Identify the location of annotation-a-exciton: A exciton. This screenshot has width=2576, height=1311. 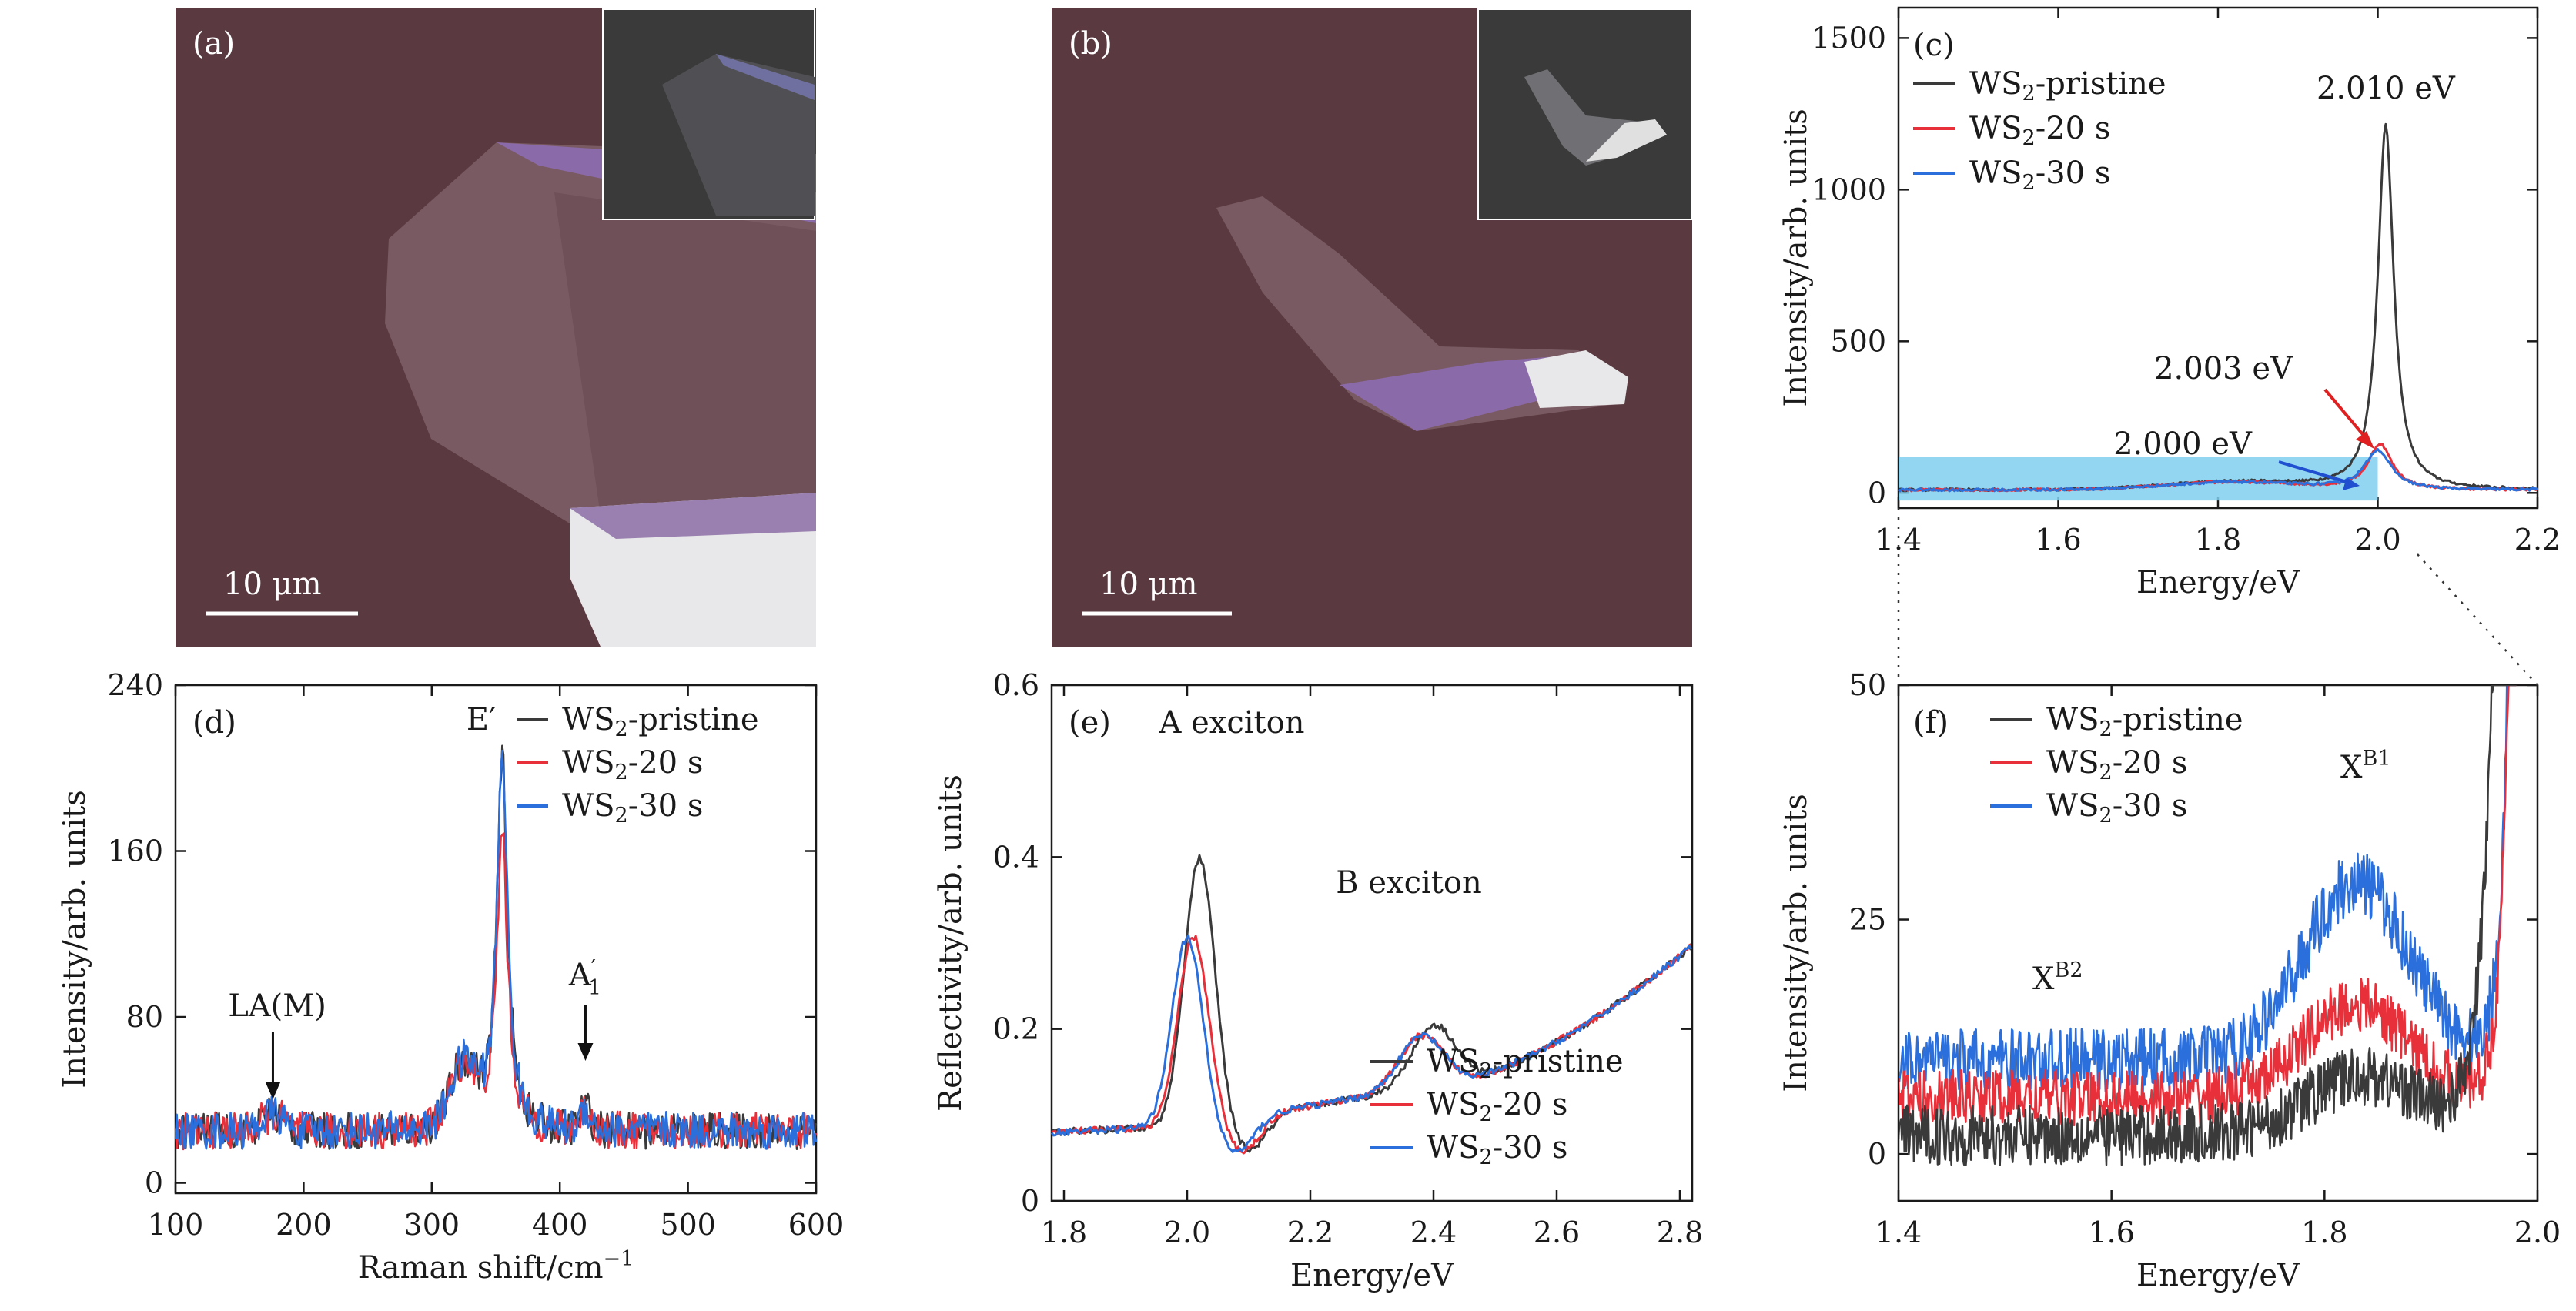
(1232, 723).